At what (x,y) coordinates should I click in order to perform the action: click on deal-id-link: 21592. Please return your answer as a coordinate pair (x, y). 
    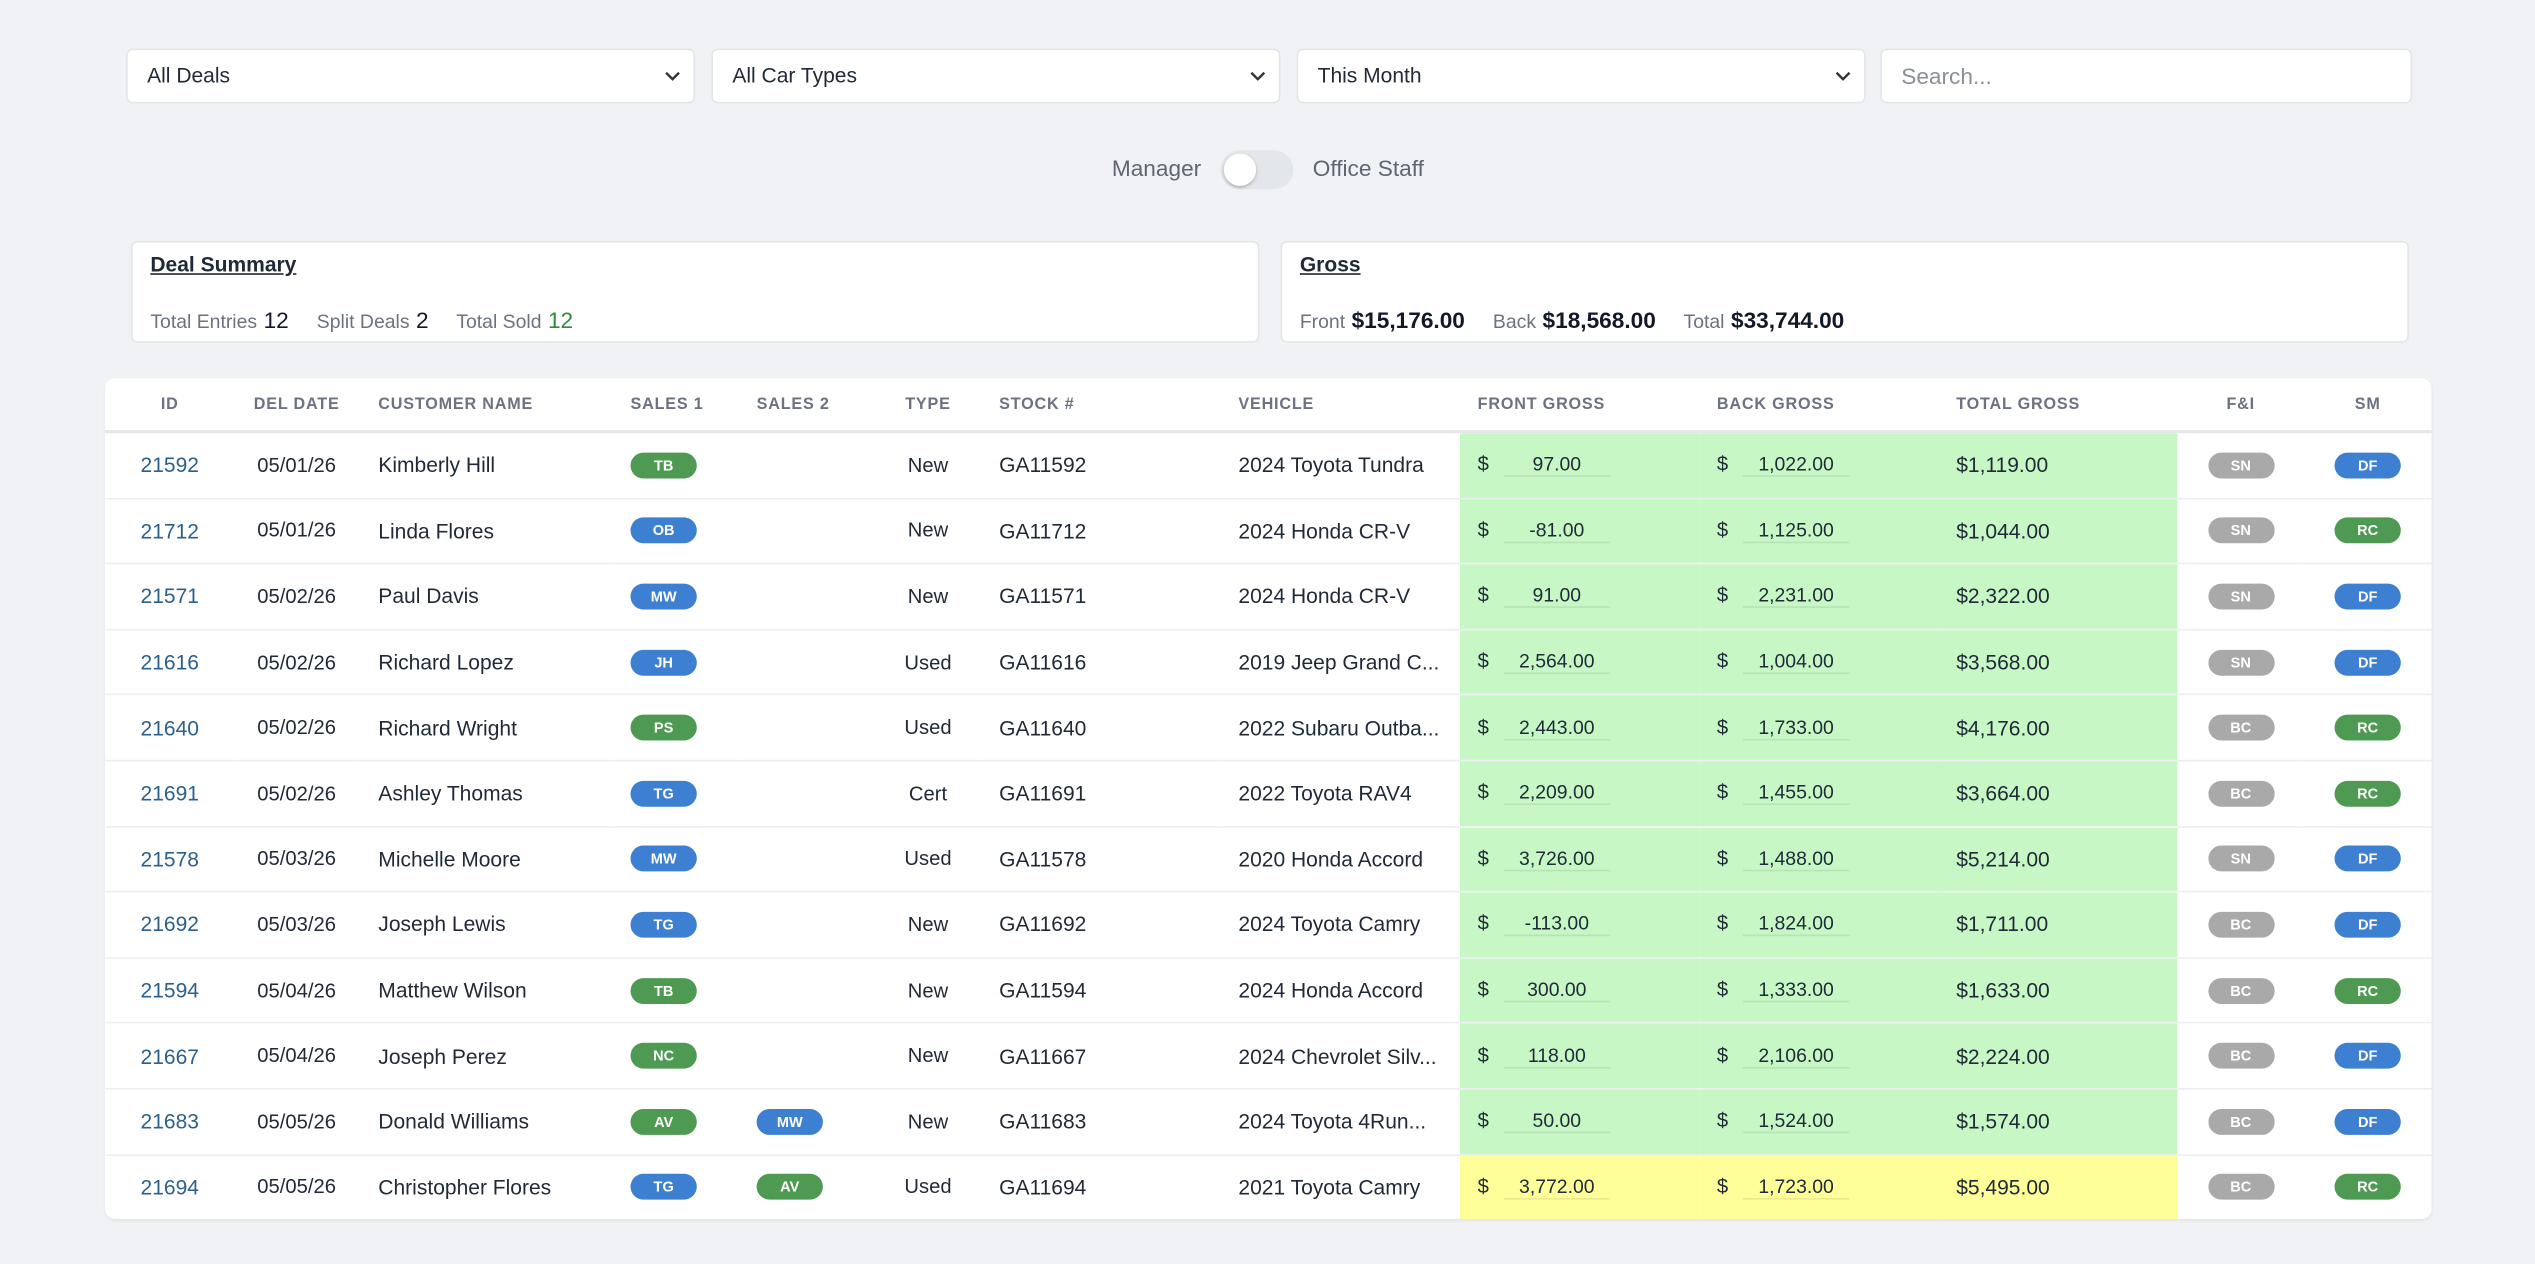
    Looking at the image, I should click on (169, 465).